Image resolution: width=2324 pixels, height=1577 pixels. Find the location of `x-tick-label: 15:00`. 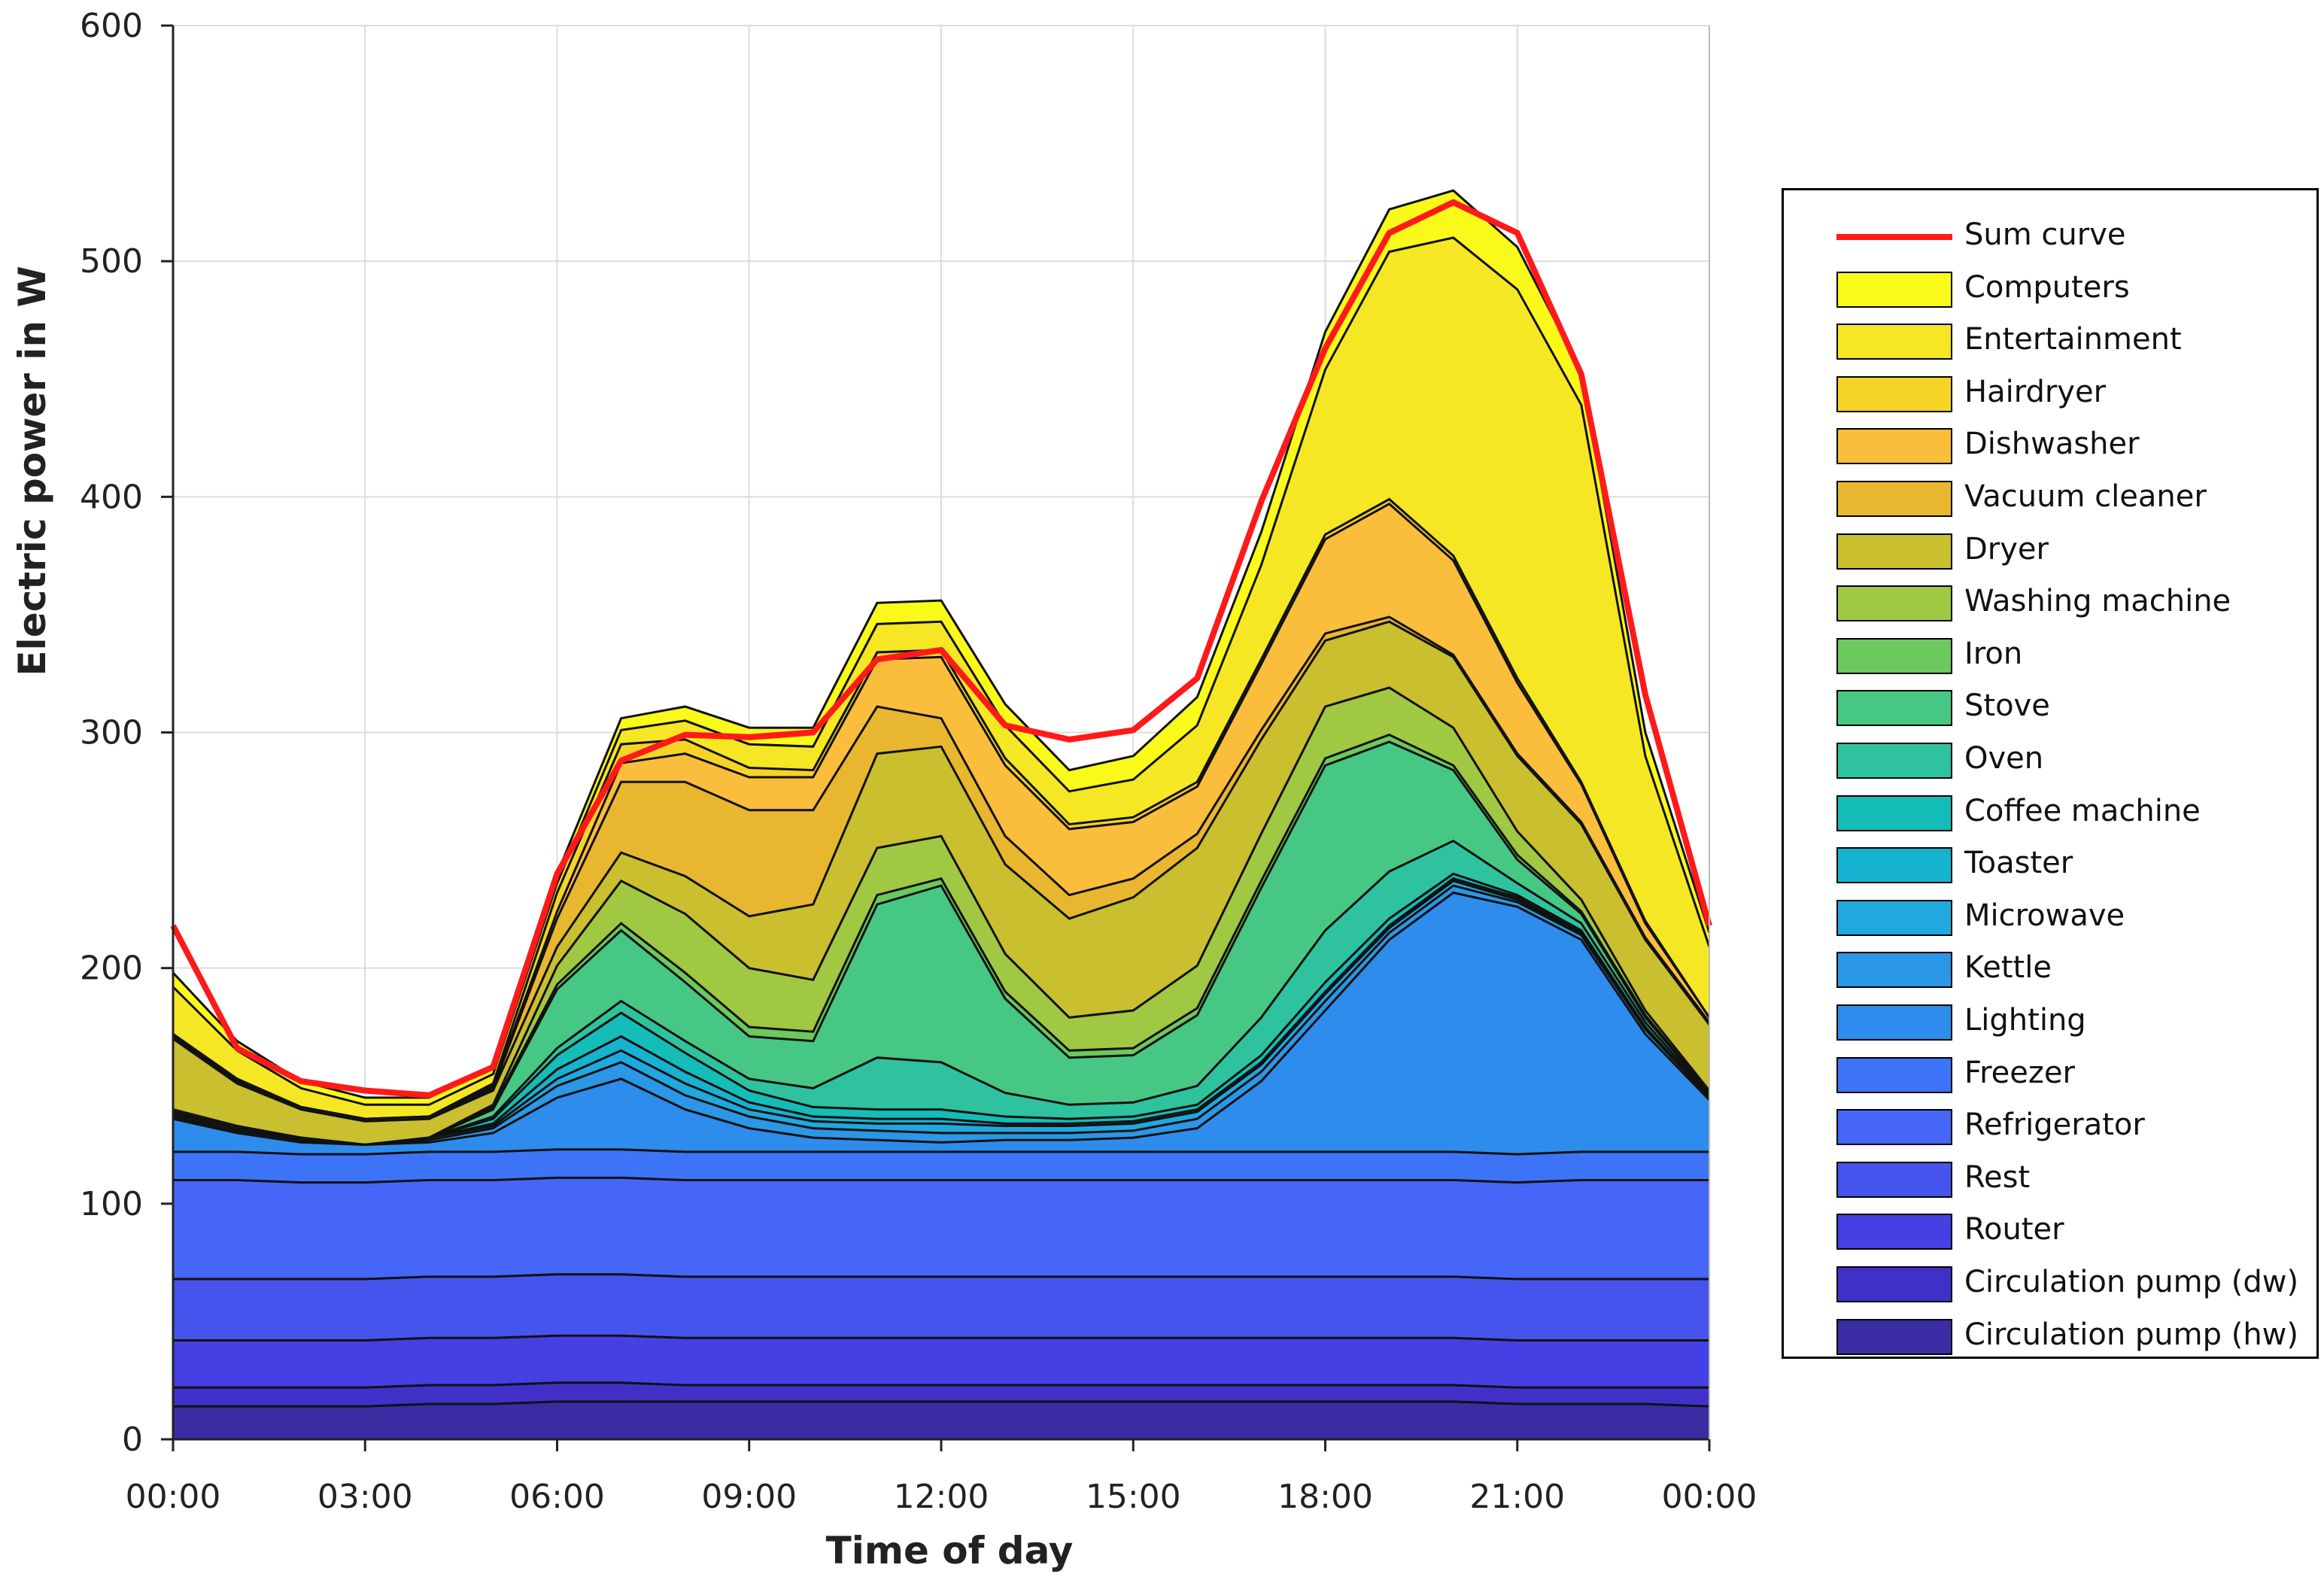

x-tick-label: 15:00 is located at coordinates (1133, 1497).